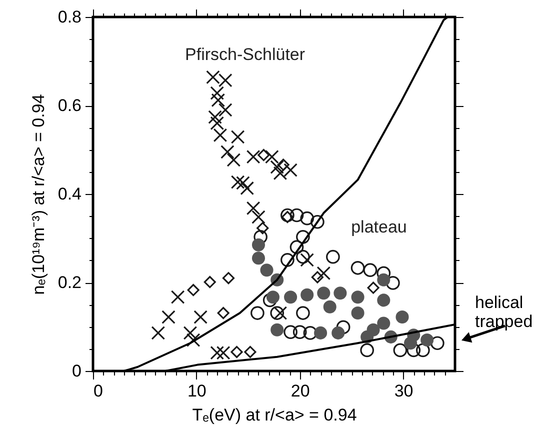 This screenshot has height=438, width=544. Describe the element at coordinates (245, 54) in the screenshot. I see `annotation: Pfirsch-Schlüter` at that location.